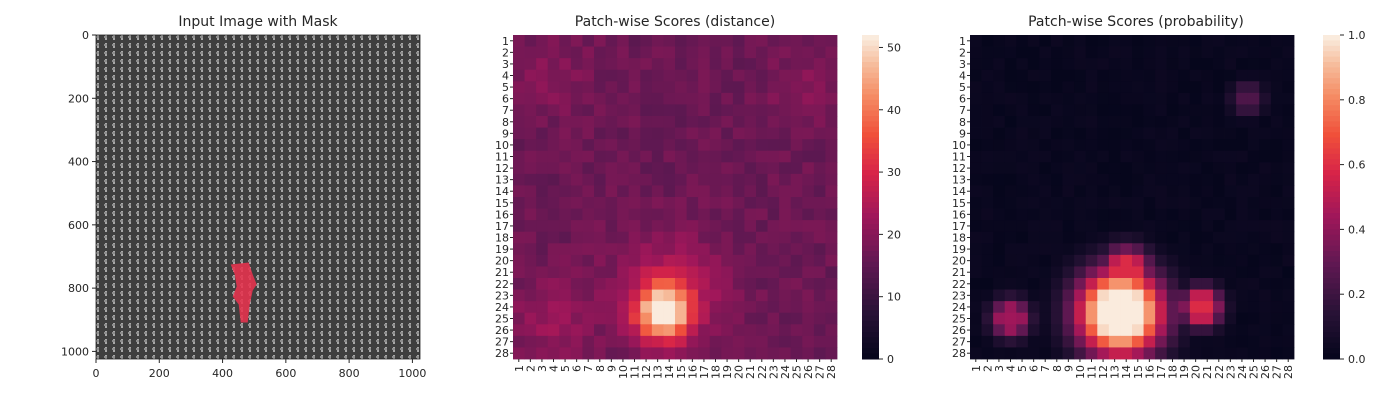  Describe the element at coordinates (502, 157) in the screenshot. I see `row-tick-label: 11` at that location.